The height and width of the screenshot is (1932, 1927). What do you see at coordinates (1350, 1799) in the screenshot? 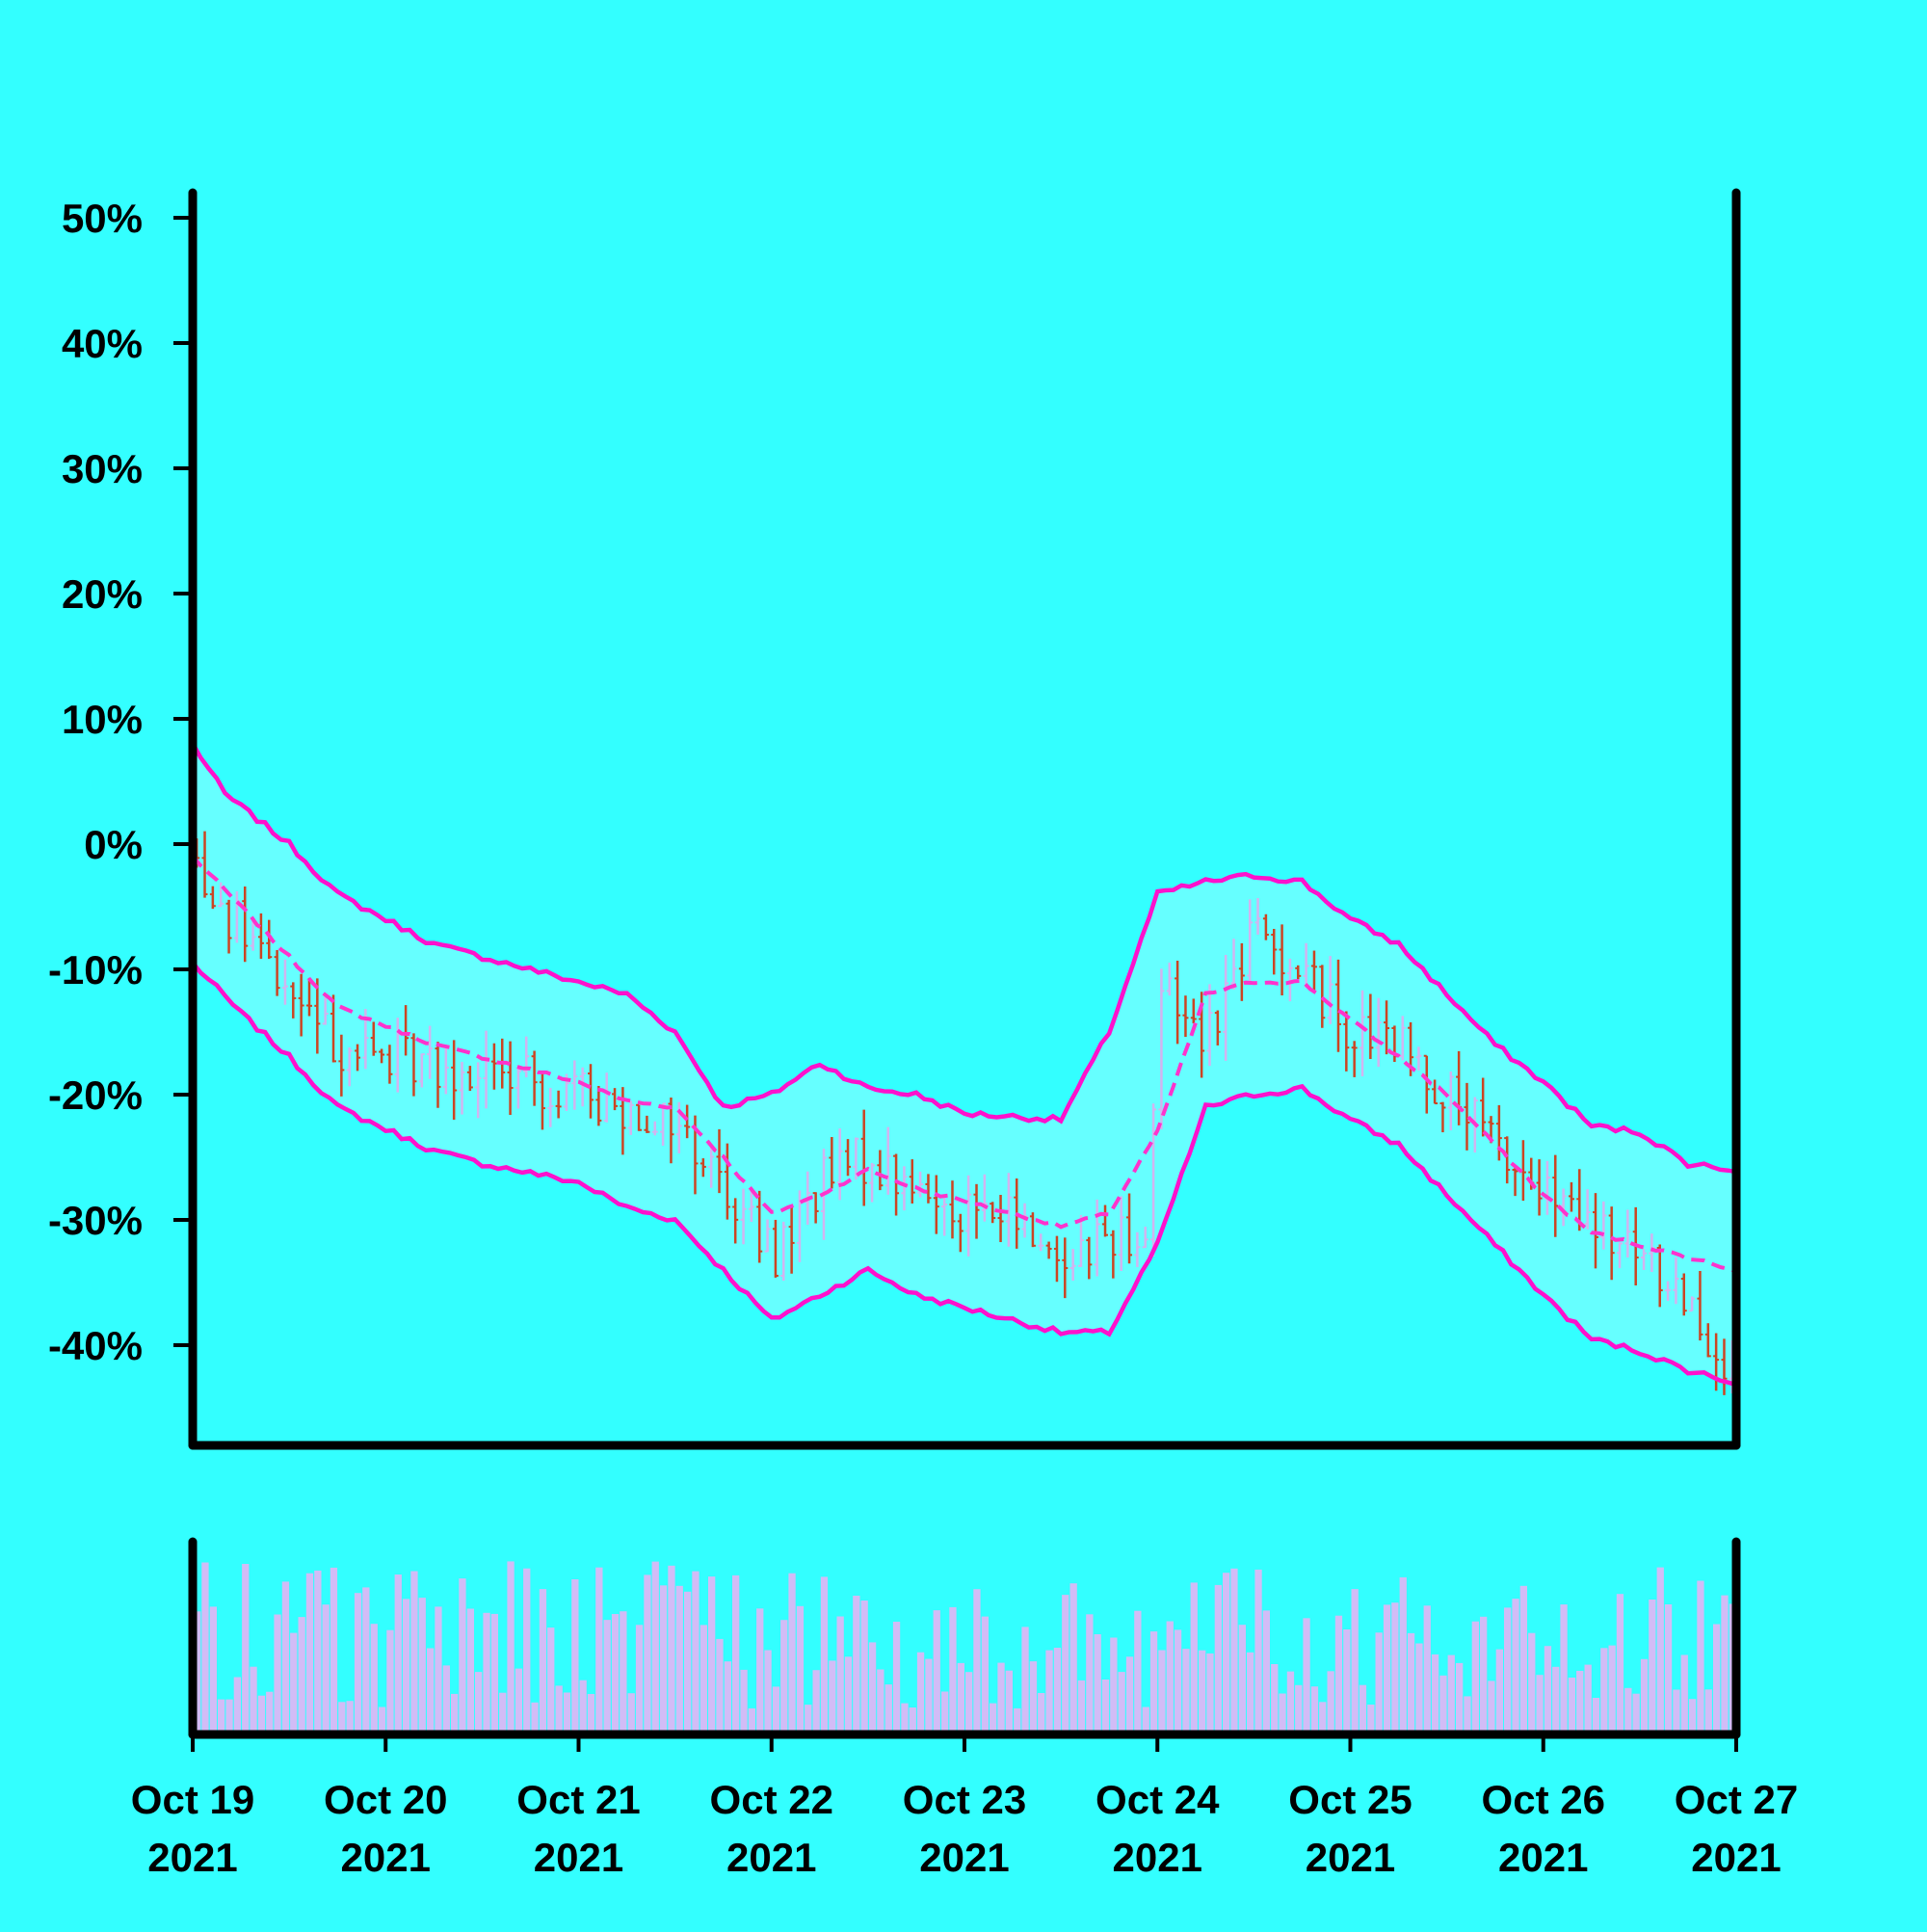
I see `x-tick-label-line1: Oct 25` at bounding box center [1350, 1799].